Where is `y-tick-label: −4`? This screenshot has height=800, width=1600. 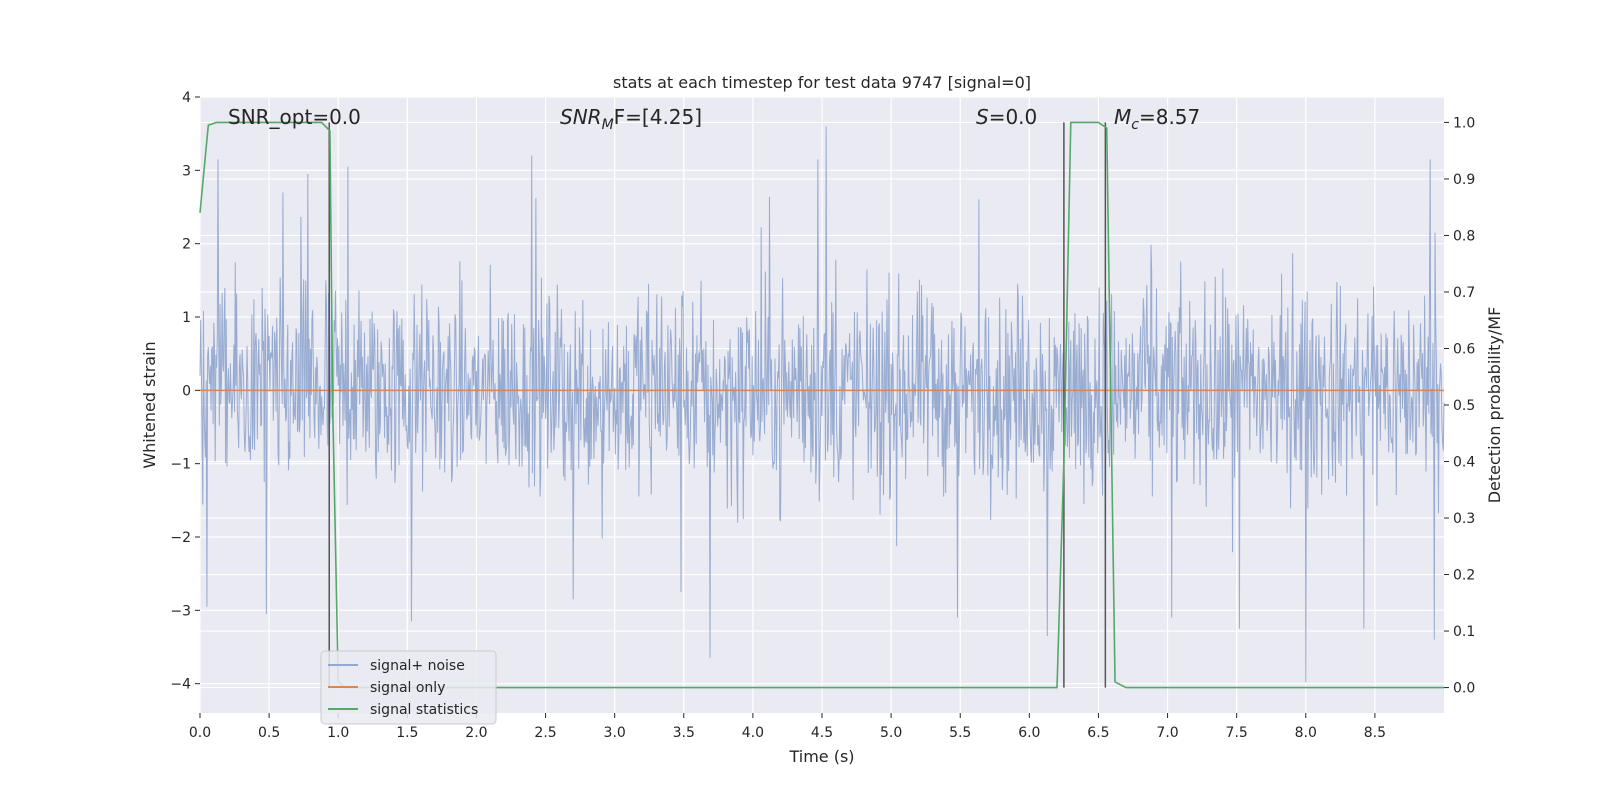 y-tick-label: −4 is located at coordinates (180, 685).